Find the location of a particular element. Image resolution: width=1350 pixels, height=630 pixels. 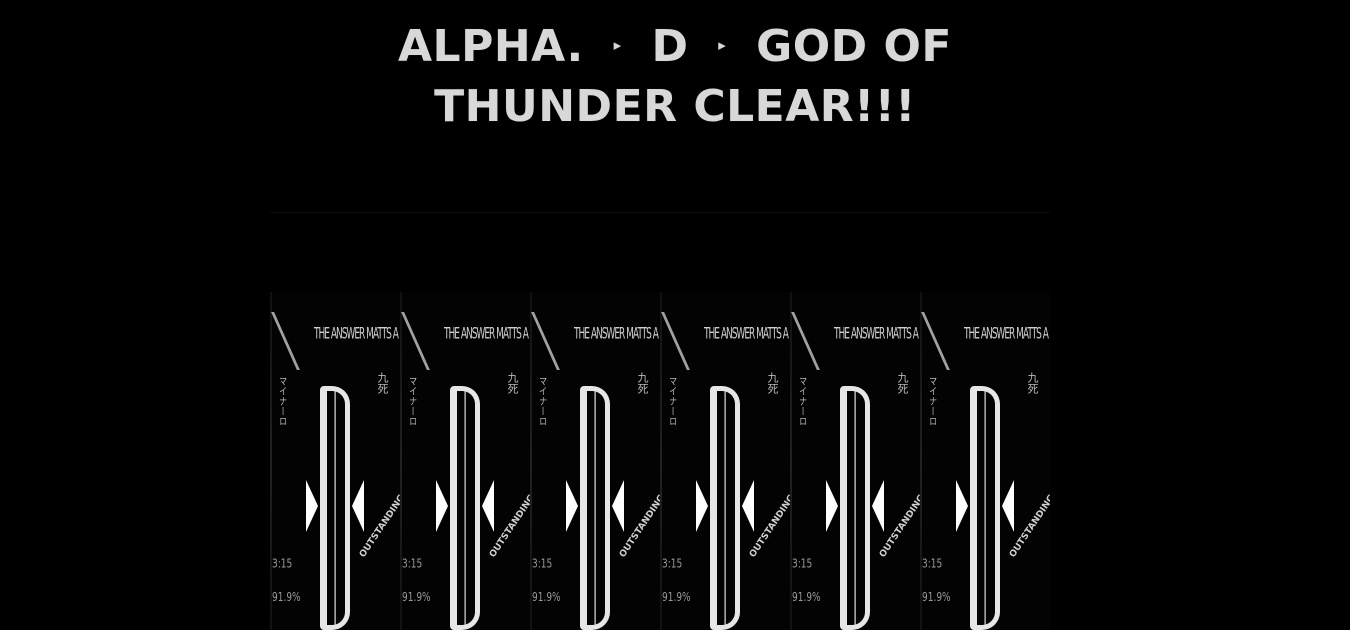

title-alpha: ALPHA. is located at coordinates (491, 46).